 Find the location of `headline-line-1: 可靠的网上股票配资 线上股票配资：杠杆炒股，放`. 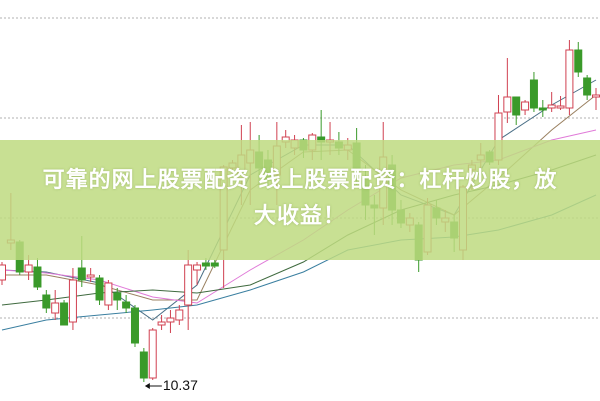

headline-line-1: 可靠的网上股票配资 线上股票配资：杠杆炒股，放 is located at coordinates (300, 180).